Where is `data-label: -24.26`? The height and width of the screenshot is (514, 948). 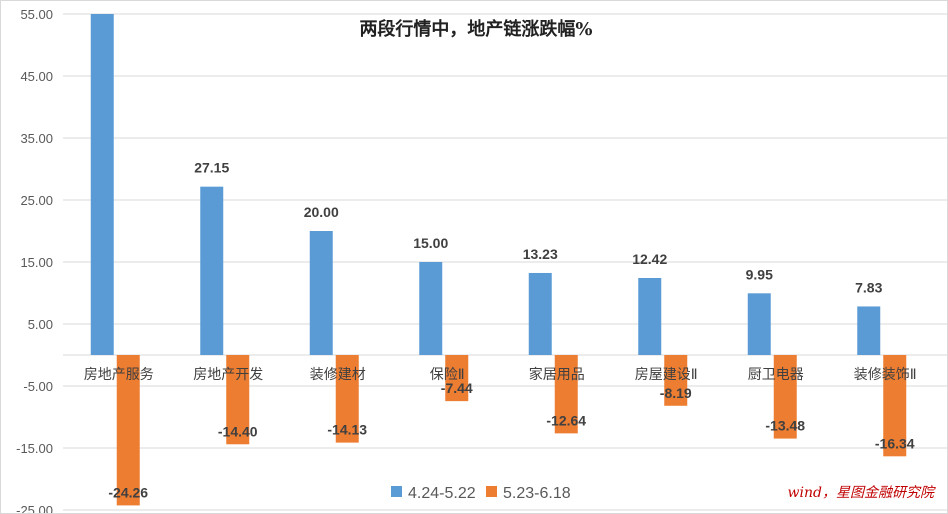 data-label: -24.26 is located at coordinates (128, 492).